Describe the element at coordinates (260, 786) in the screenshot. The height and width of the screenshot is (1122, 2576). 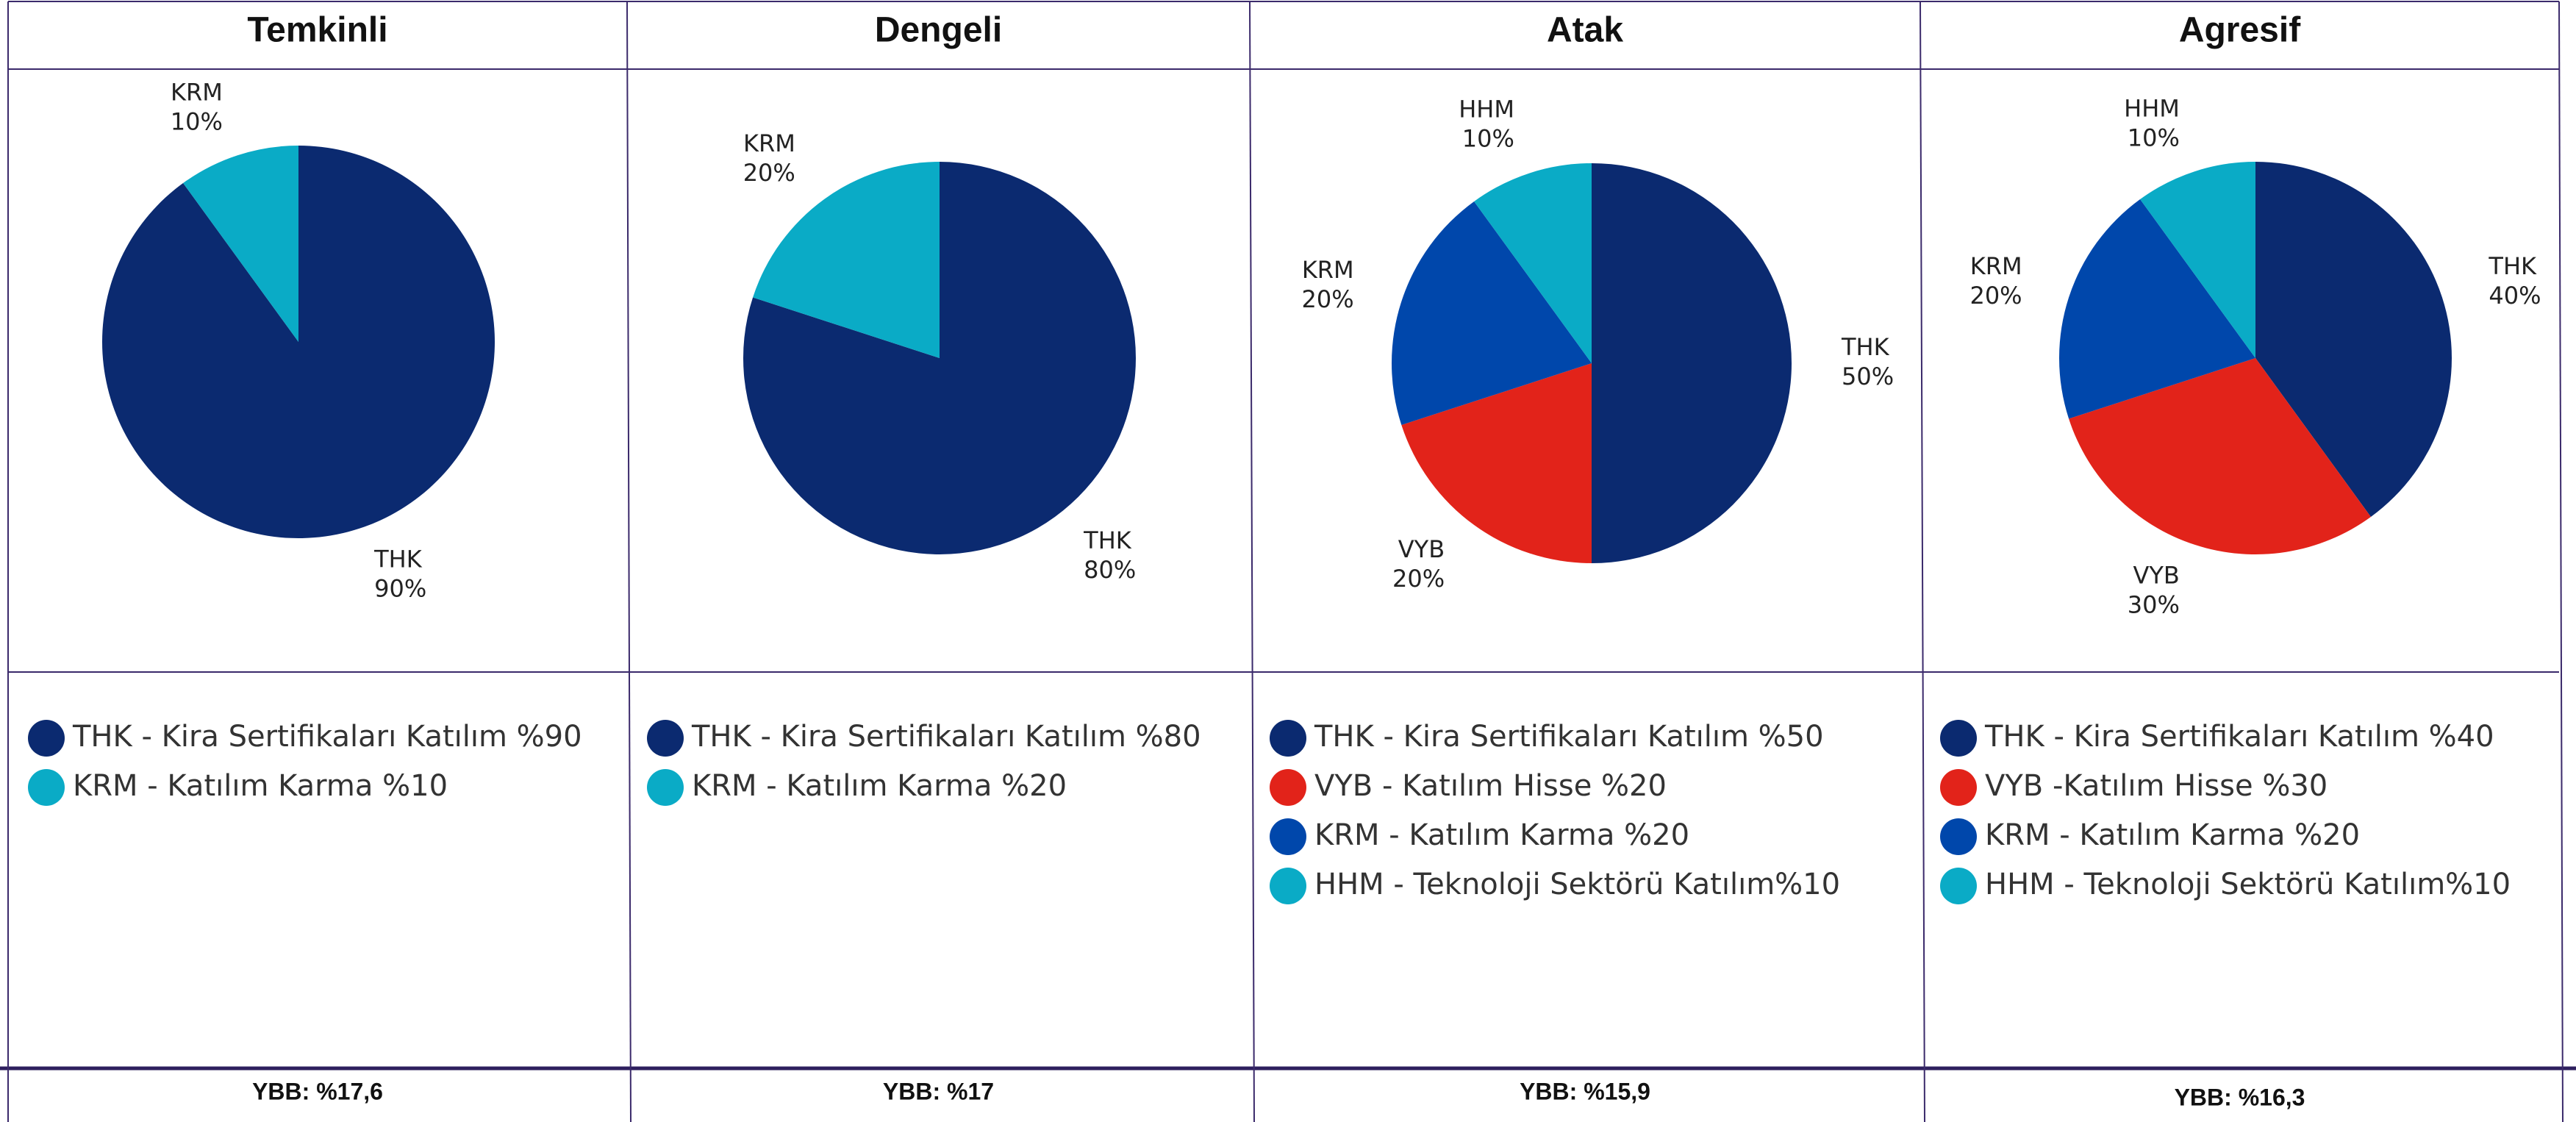
I see `legend-label: KRM - Katılım Karma %10` at that location.